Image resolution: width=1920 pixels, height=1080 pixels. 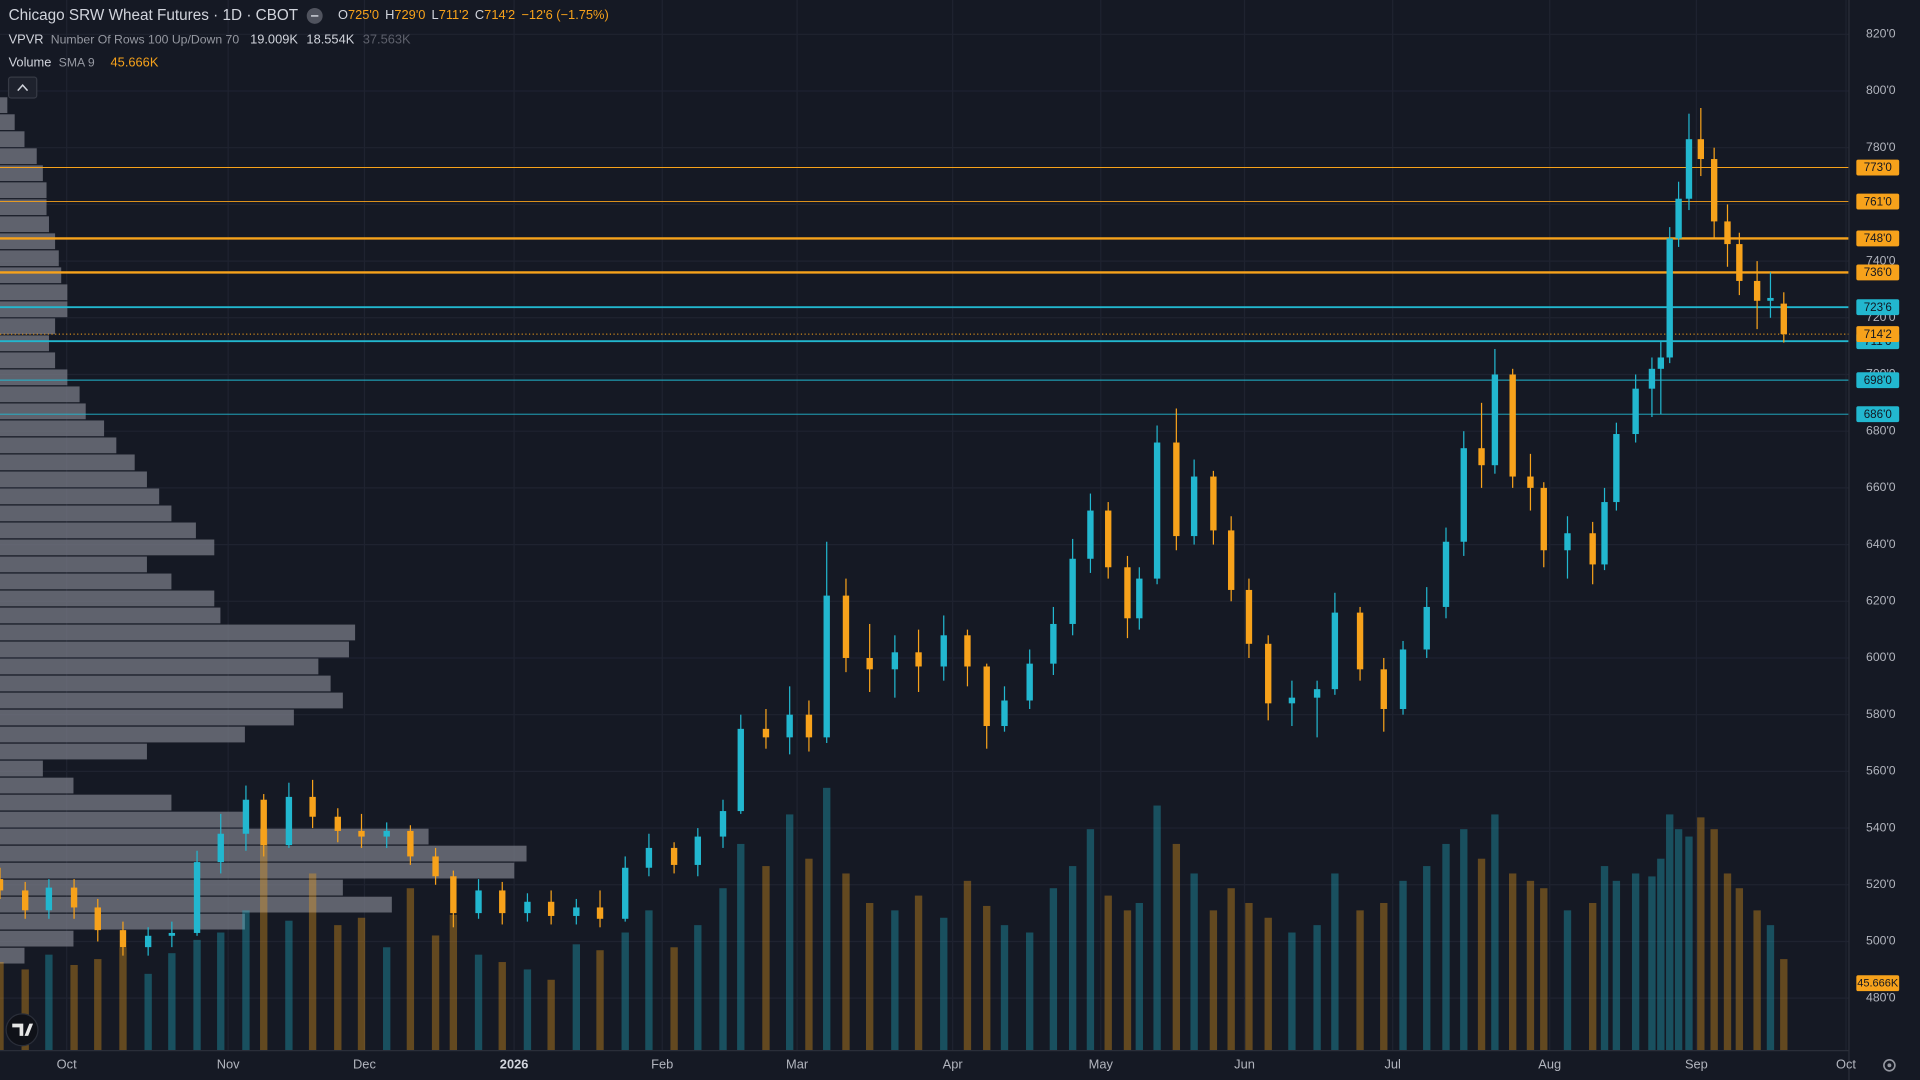 What do you see at coordinates (1244, 1064) in the screenshot?
I see `x-tick-label: Jun` at bounding box center [1244, 1064].